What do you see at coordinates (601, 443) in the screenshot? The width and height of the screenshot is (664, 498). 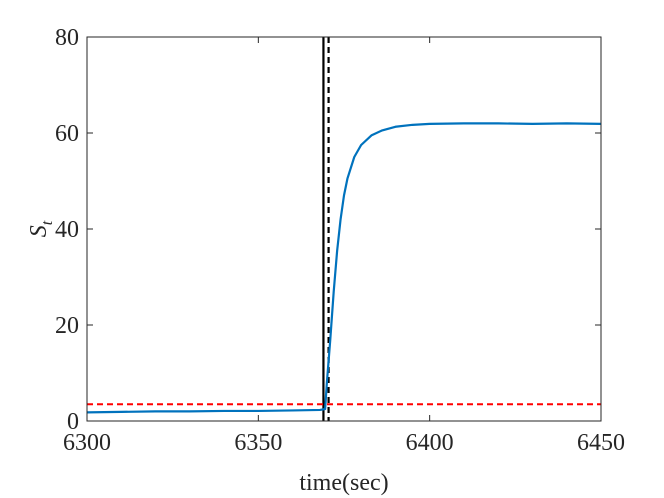 I see `x-tick-label: 6450` at bounding box center [601, 443].